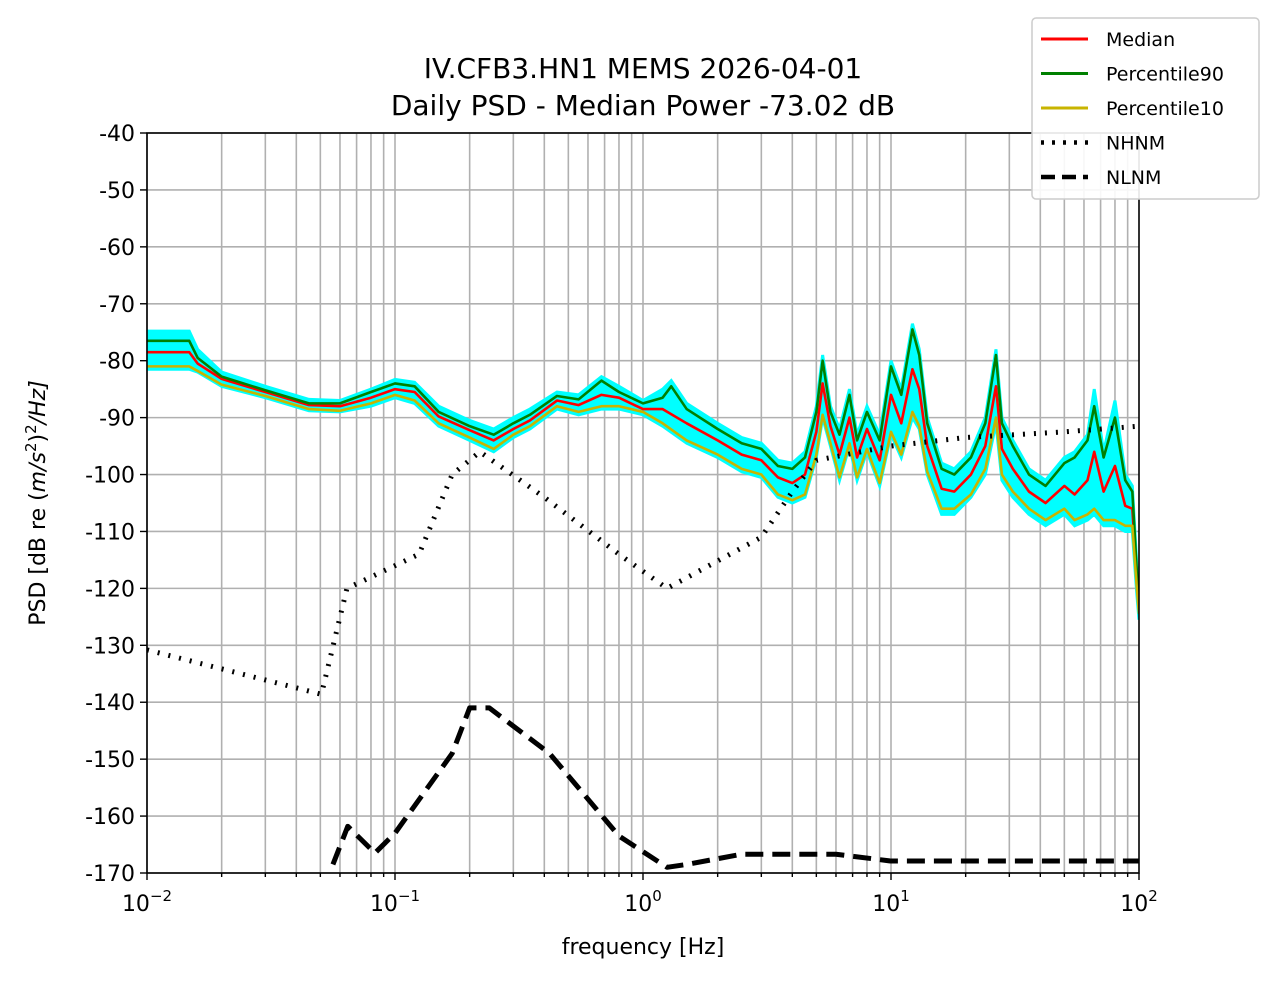 This screenshot has height=981, width=1278. What do you see at coordinates (643, 105) in the screenshot?
I see `chart-subtitle: Daily PSD - Median Power -73.02 dB` at bounding box center [643, 105].